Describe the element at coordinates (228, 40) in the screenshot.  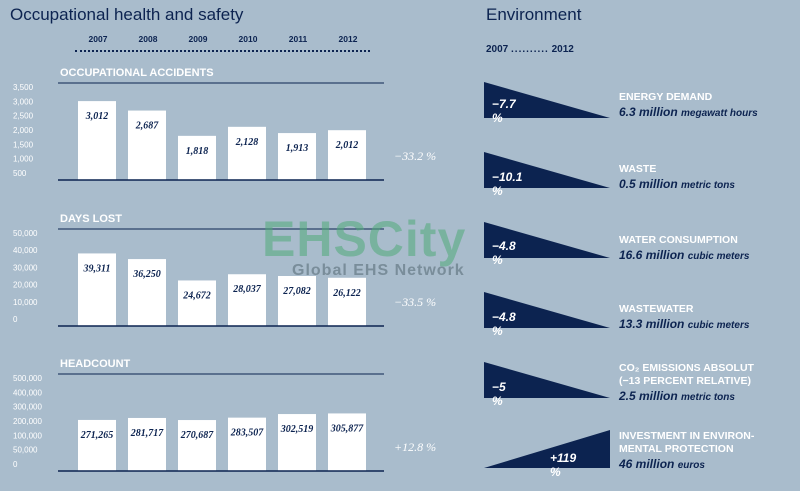
I see `year-header: 2007 2008 2009 2010 2011 2012` at that location.